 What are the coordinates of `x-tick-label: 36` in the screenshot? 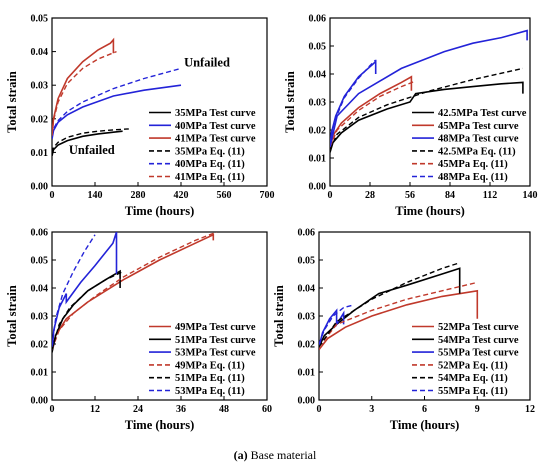 It's located at (181, 409).